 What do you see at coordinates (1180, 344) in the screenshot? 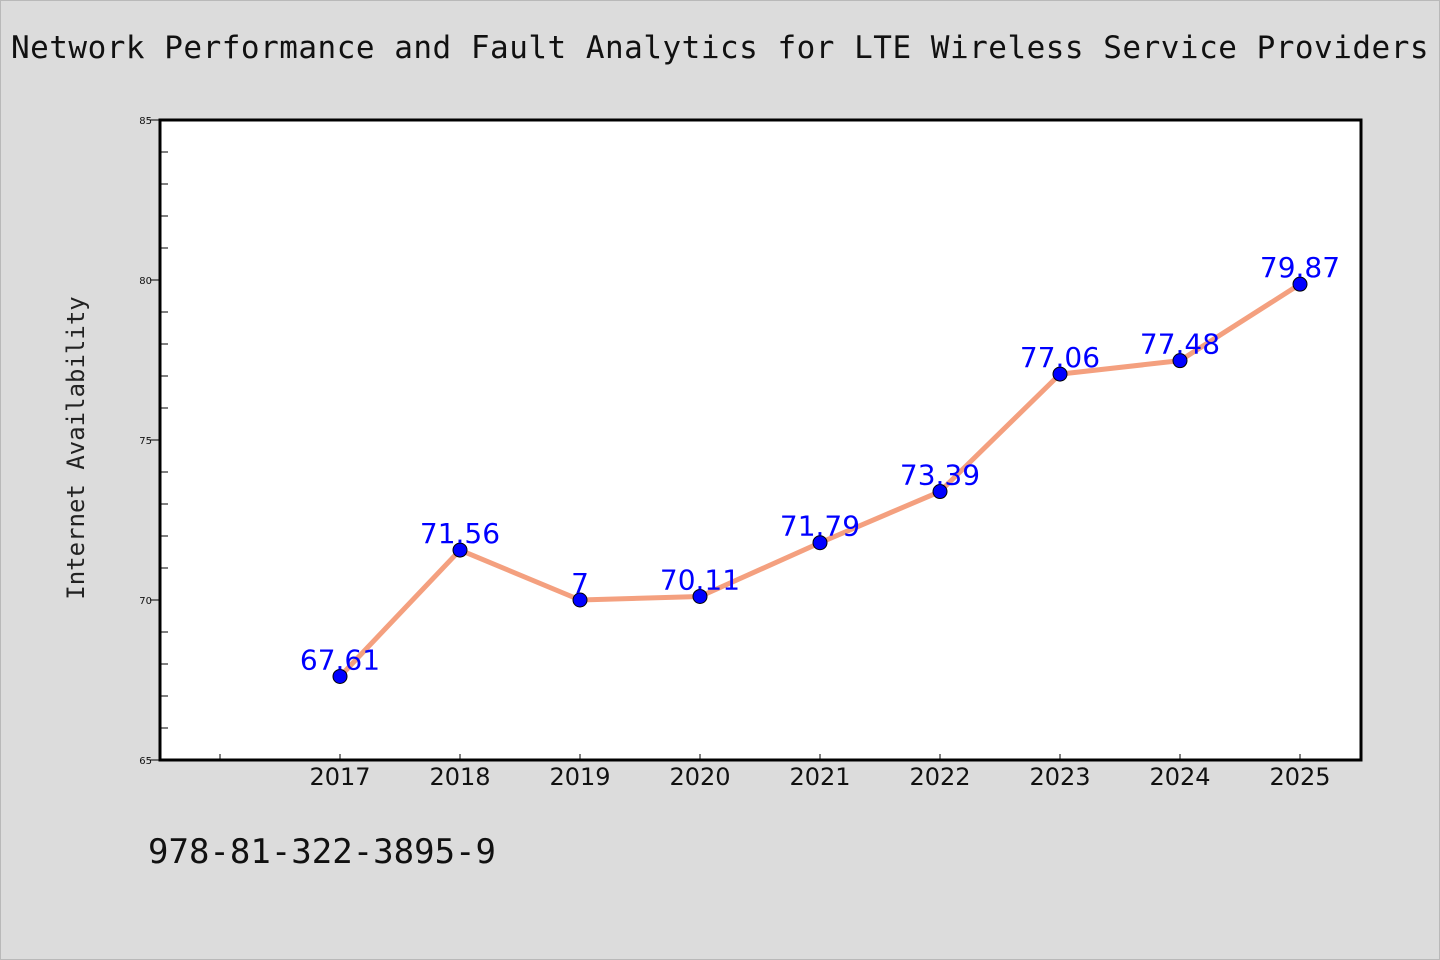
I see `data-label: 77.48` at bounding box center [1180, 344].